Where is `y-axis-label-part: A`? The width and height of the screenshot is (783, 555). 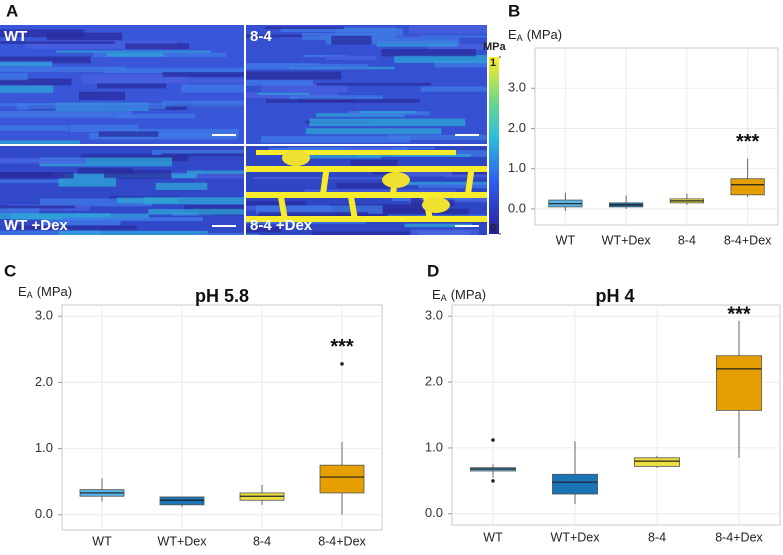 y-axis-label-part: A is located at coordinates (444, 298).